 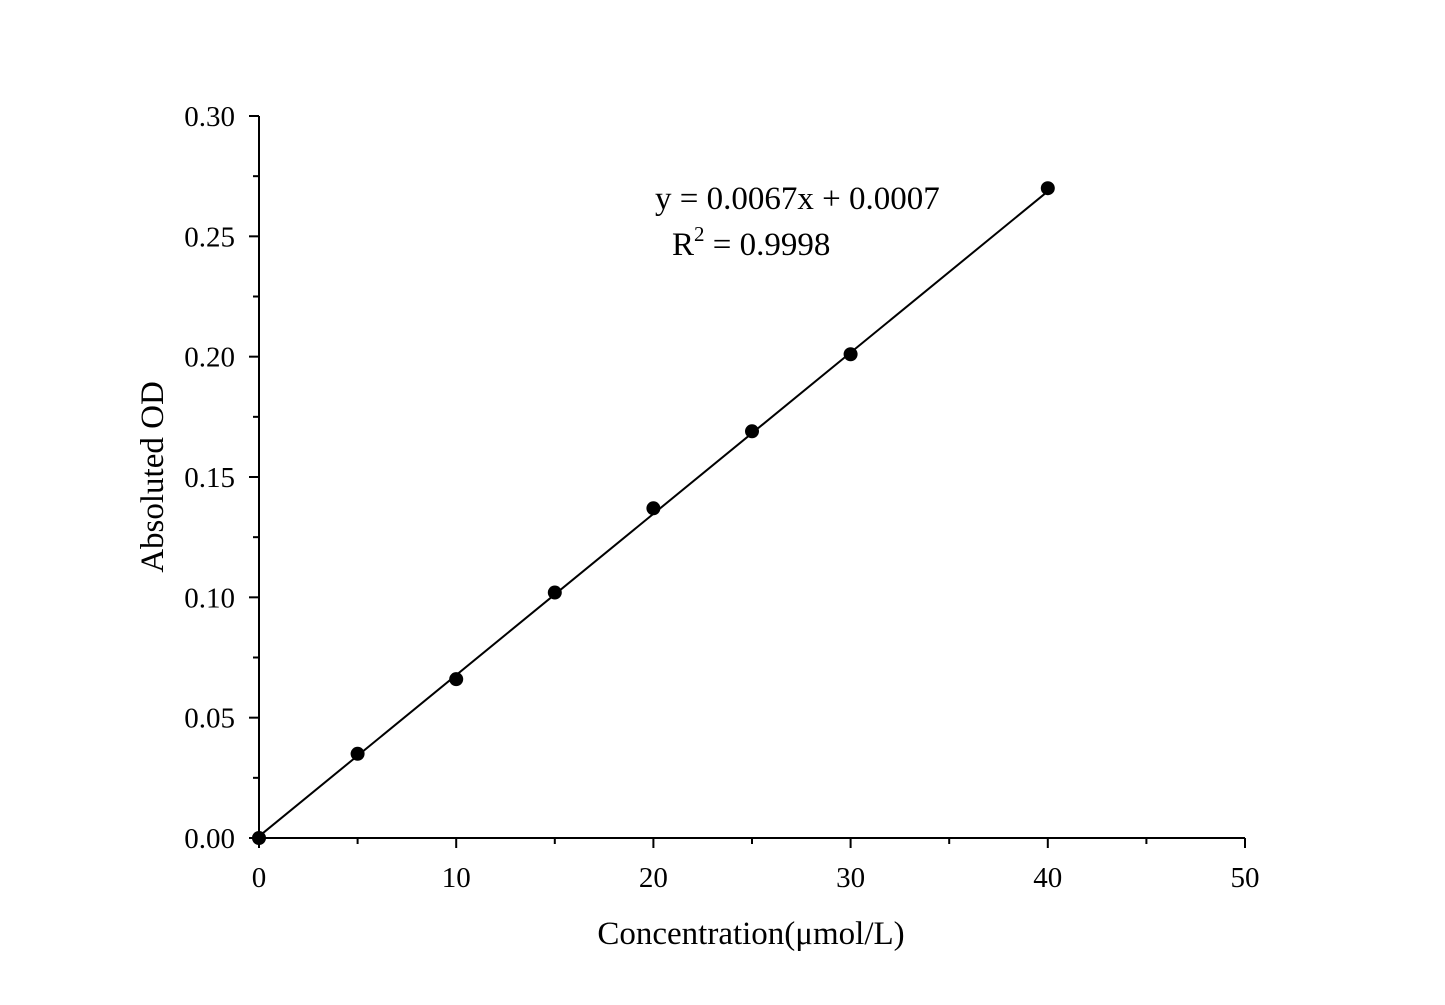 What do you see at coordinates (209, 237) in the screenshot?
I see `y-tick-label: 0.25` at bounding box center [209, 237].